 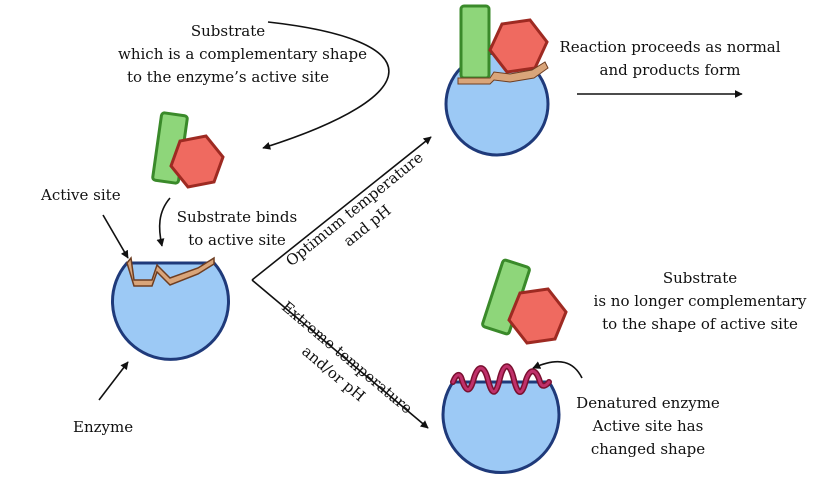 I want to click on active-site-notch, so click(x=170, y=271).